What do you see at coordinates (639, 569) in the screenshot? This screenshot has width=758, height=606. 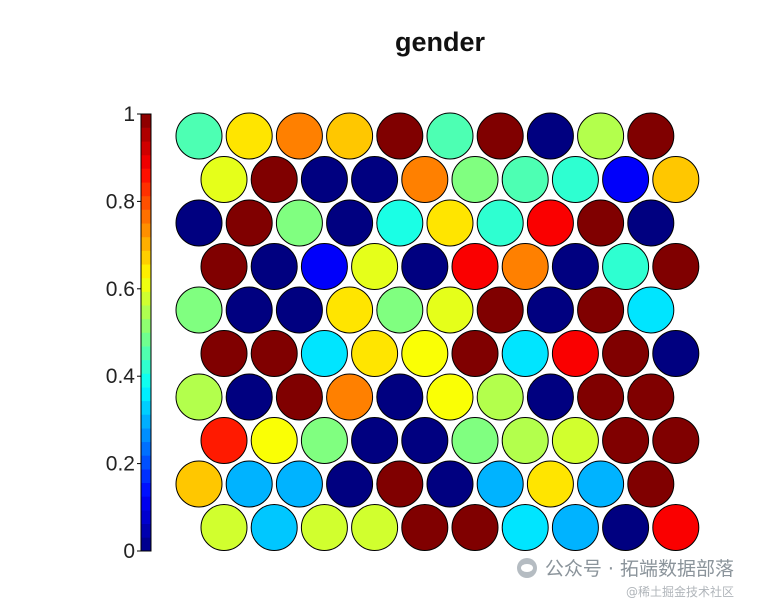 I see `watermark-line1: 公众号 · 拓端数据部落` at bounding box center [639, 569].